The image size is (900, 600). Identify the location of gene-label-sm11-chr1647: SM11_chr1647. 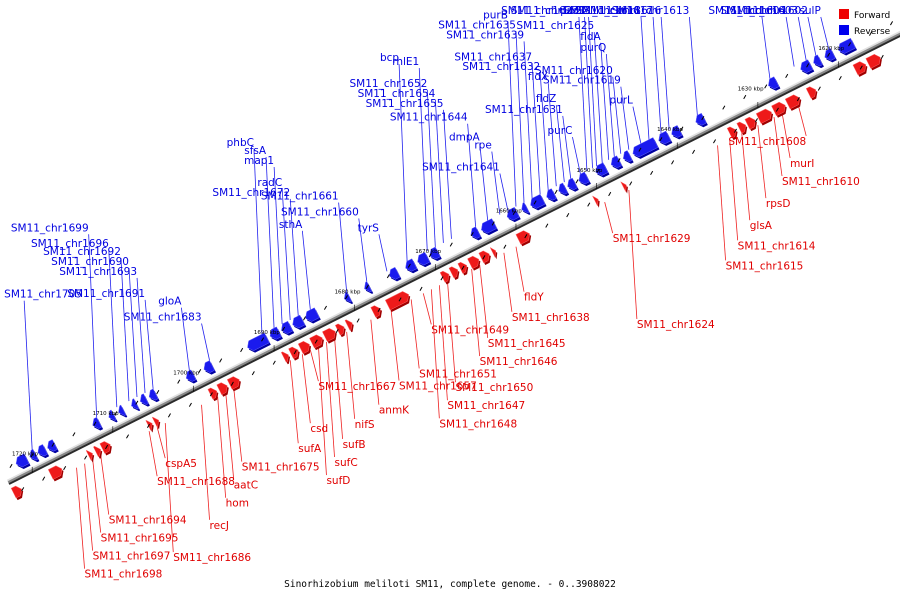
(486, 406).